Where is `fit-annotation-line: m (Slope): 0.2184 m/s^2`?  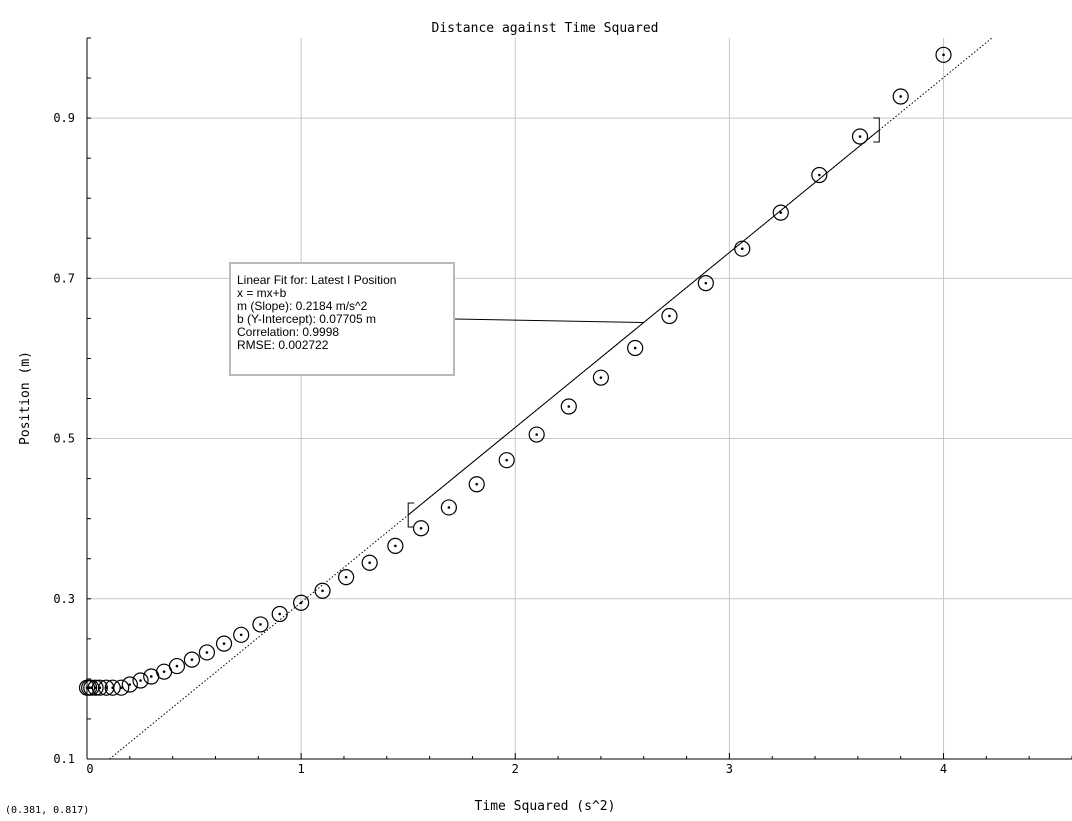
fit-annotation-line: m (Slope): 0.2184 m/s^2 is located at coordinates (302, 306).